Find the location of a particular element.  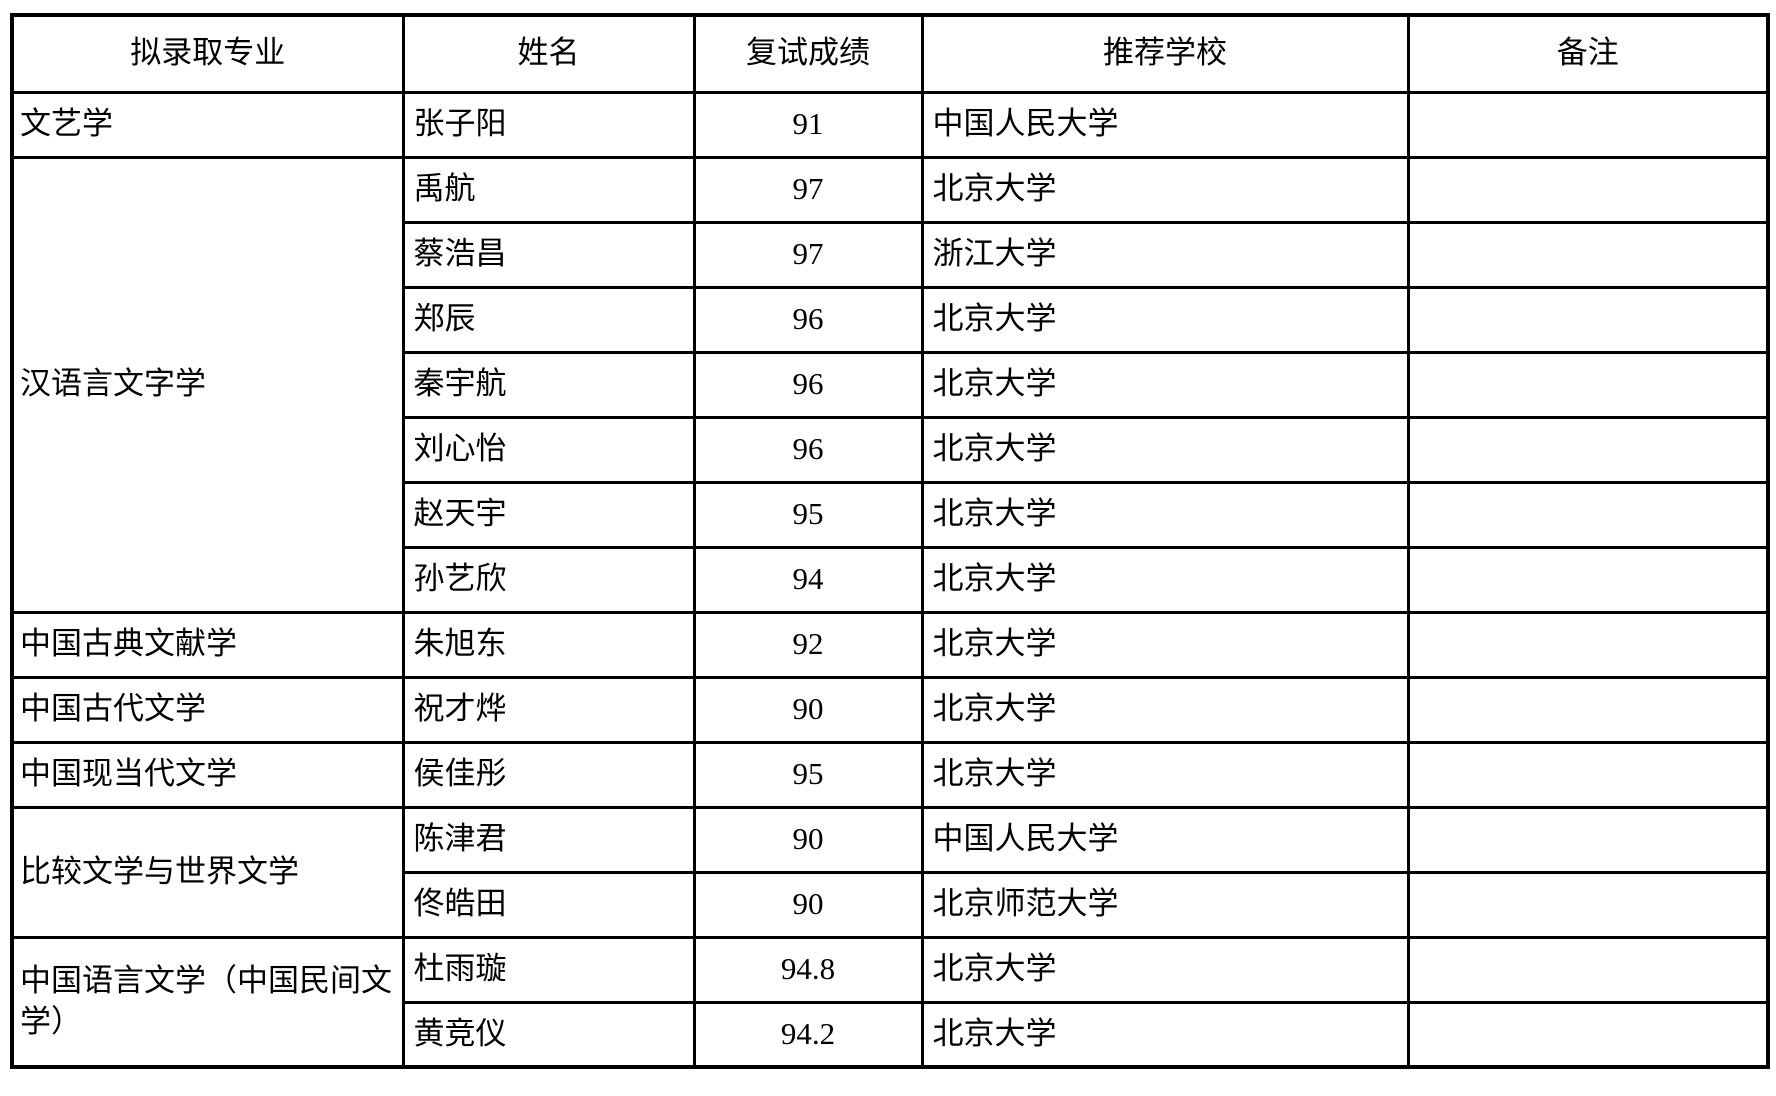

header-name: 姓名 is located at coordinates (548, 53).